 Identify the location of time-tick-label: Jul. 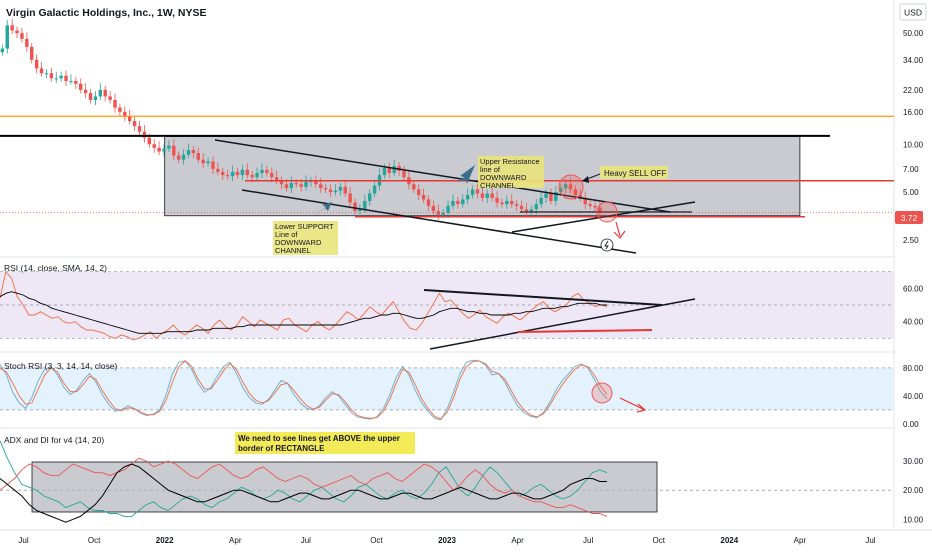
(588, 540).